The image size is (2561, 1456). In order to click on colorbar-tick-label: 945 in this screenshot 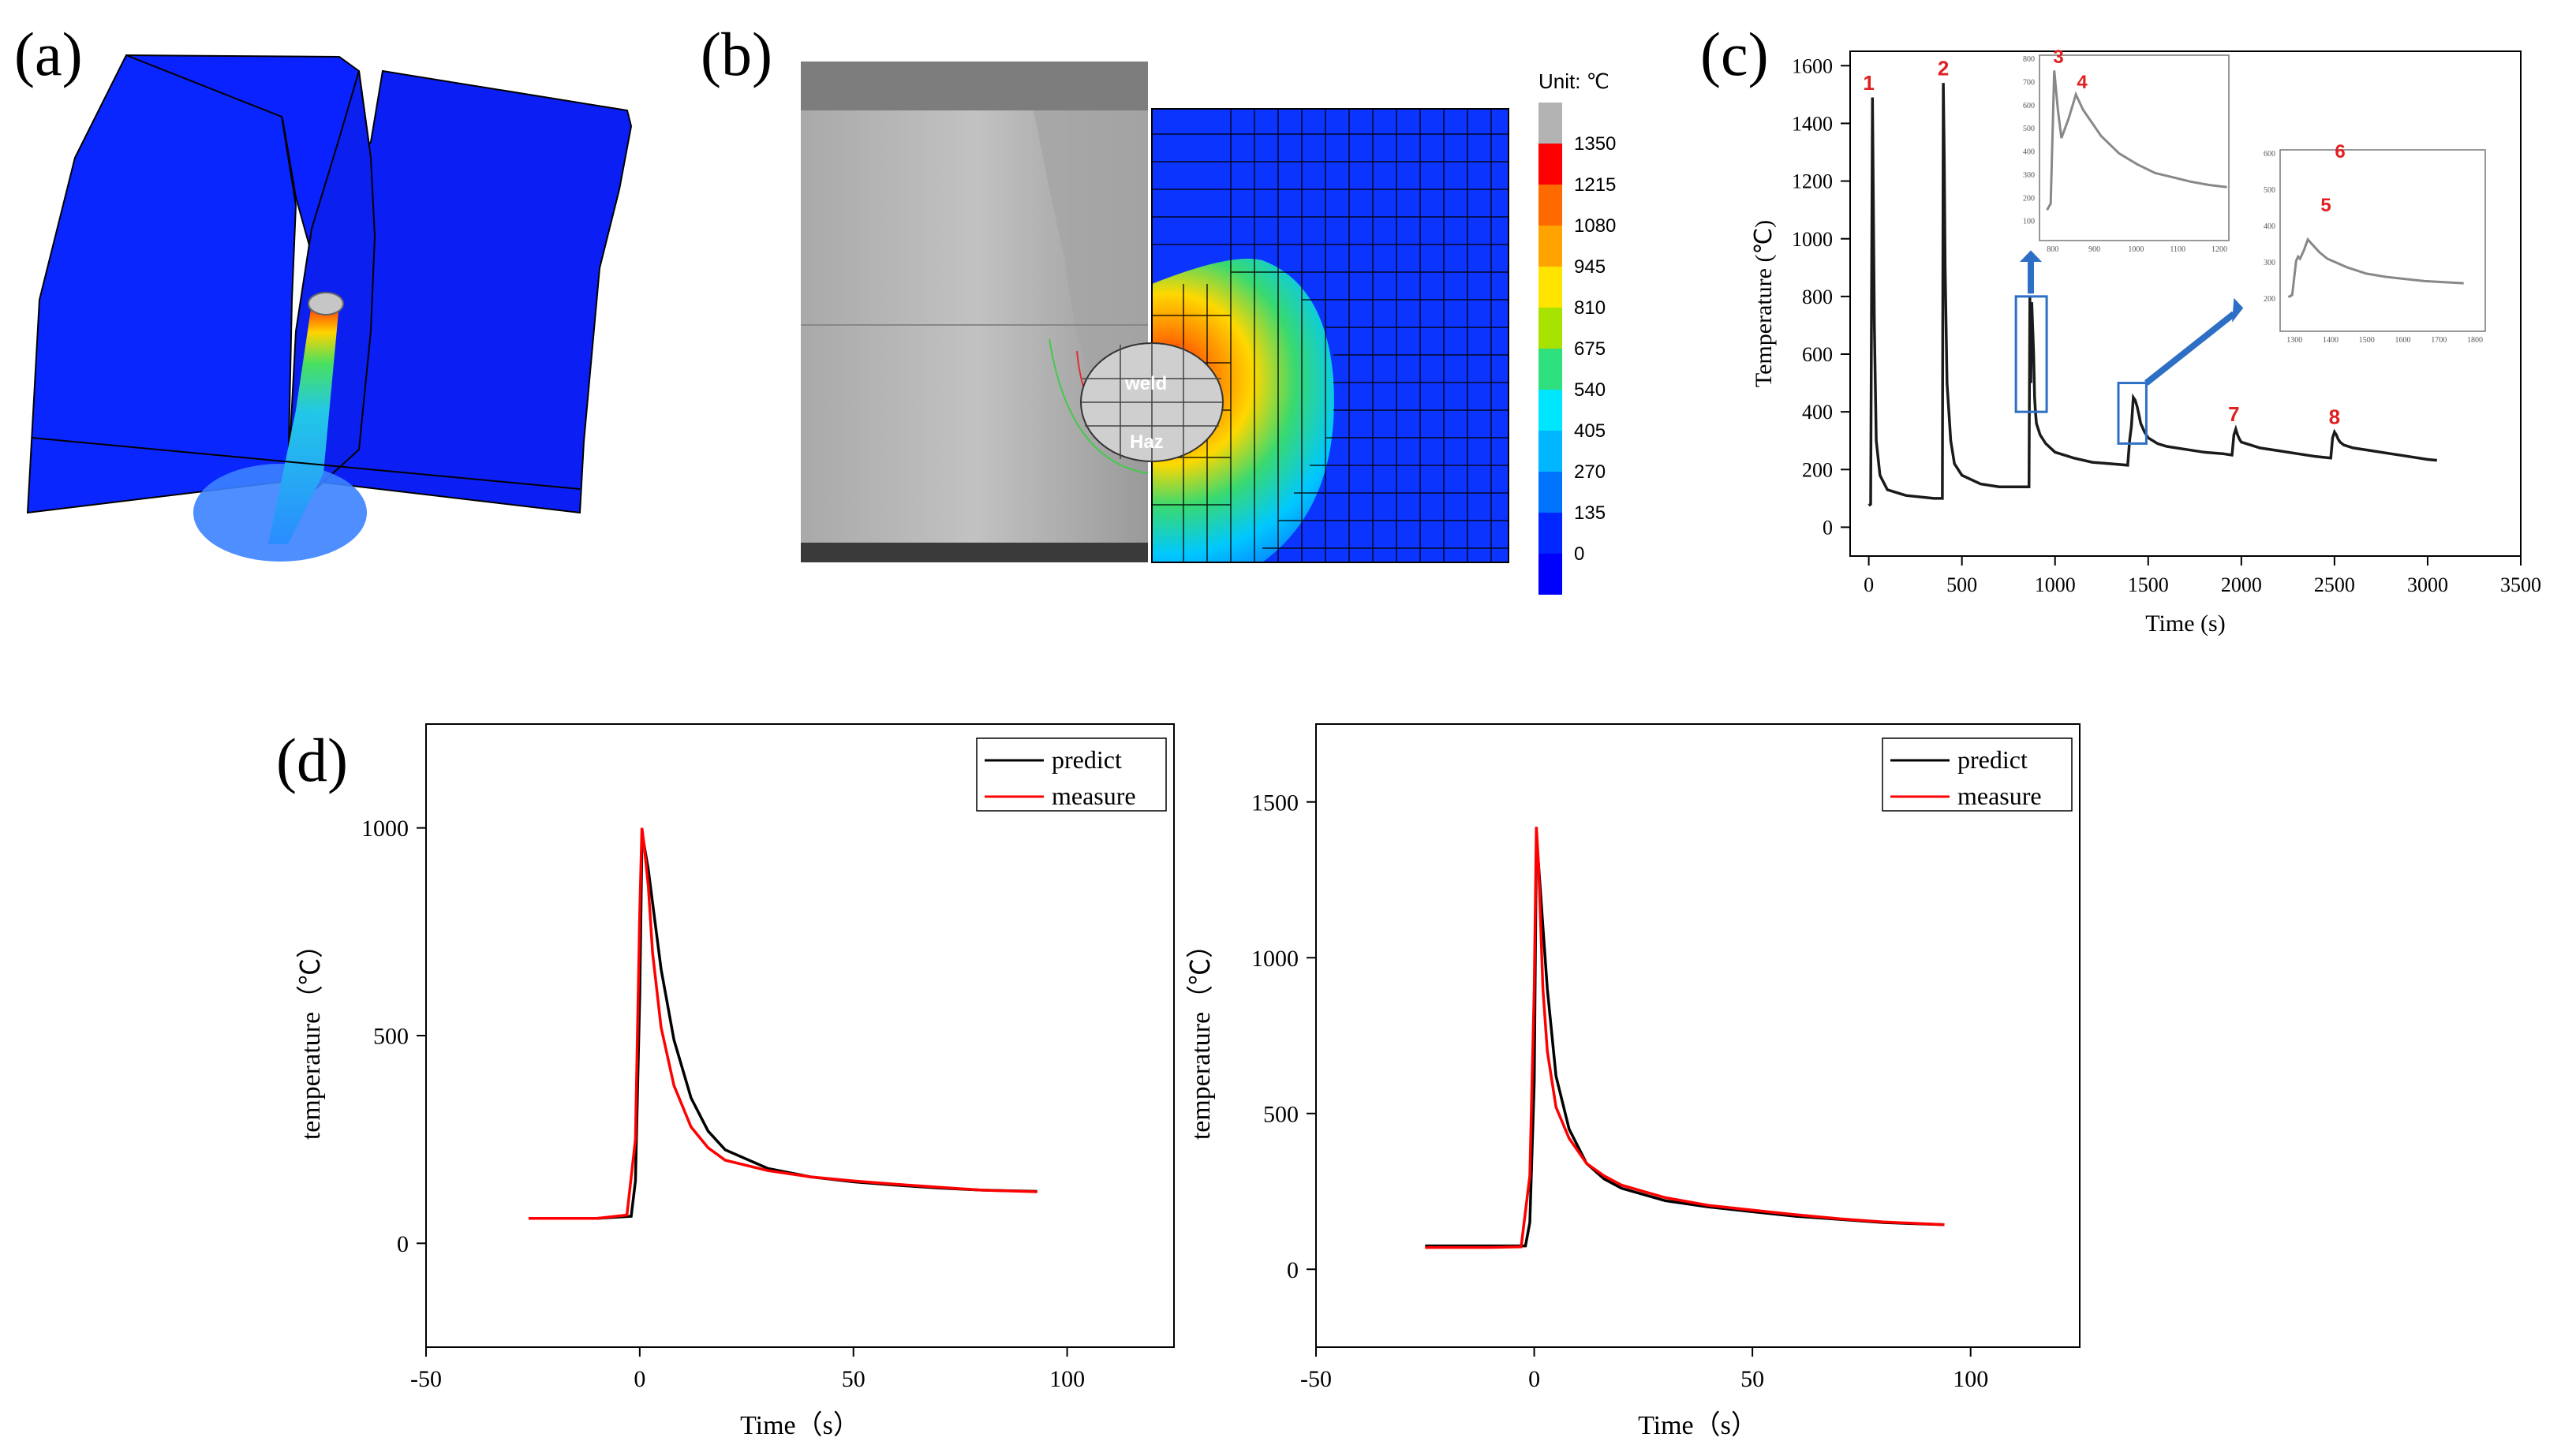, I will do `click(1590, 267)`.